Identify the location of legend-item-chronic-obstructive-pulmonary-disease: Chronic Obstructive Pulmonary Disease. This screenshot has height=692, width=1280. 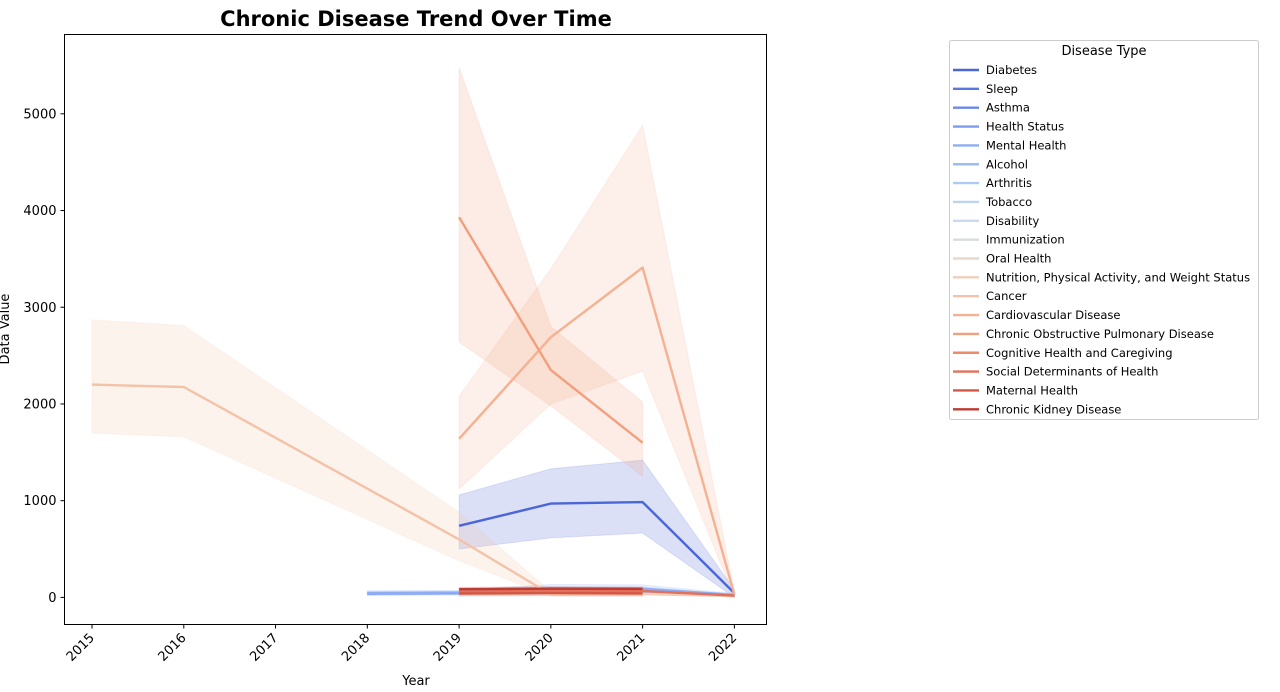
(1083, 334).